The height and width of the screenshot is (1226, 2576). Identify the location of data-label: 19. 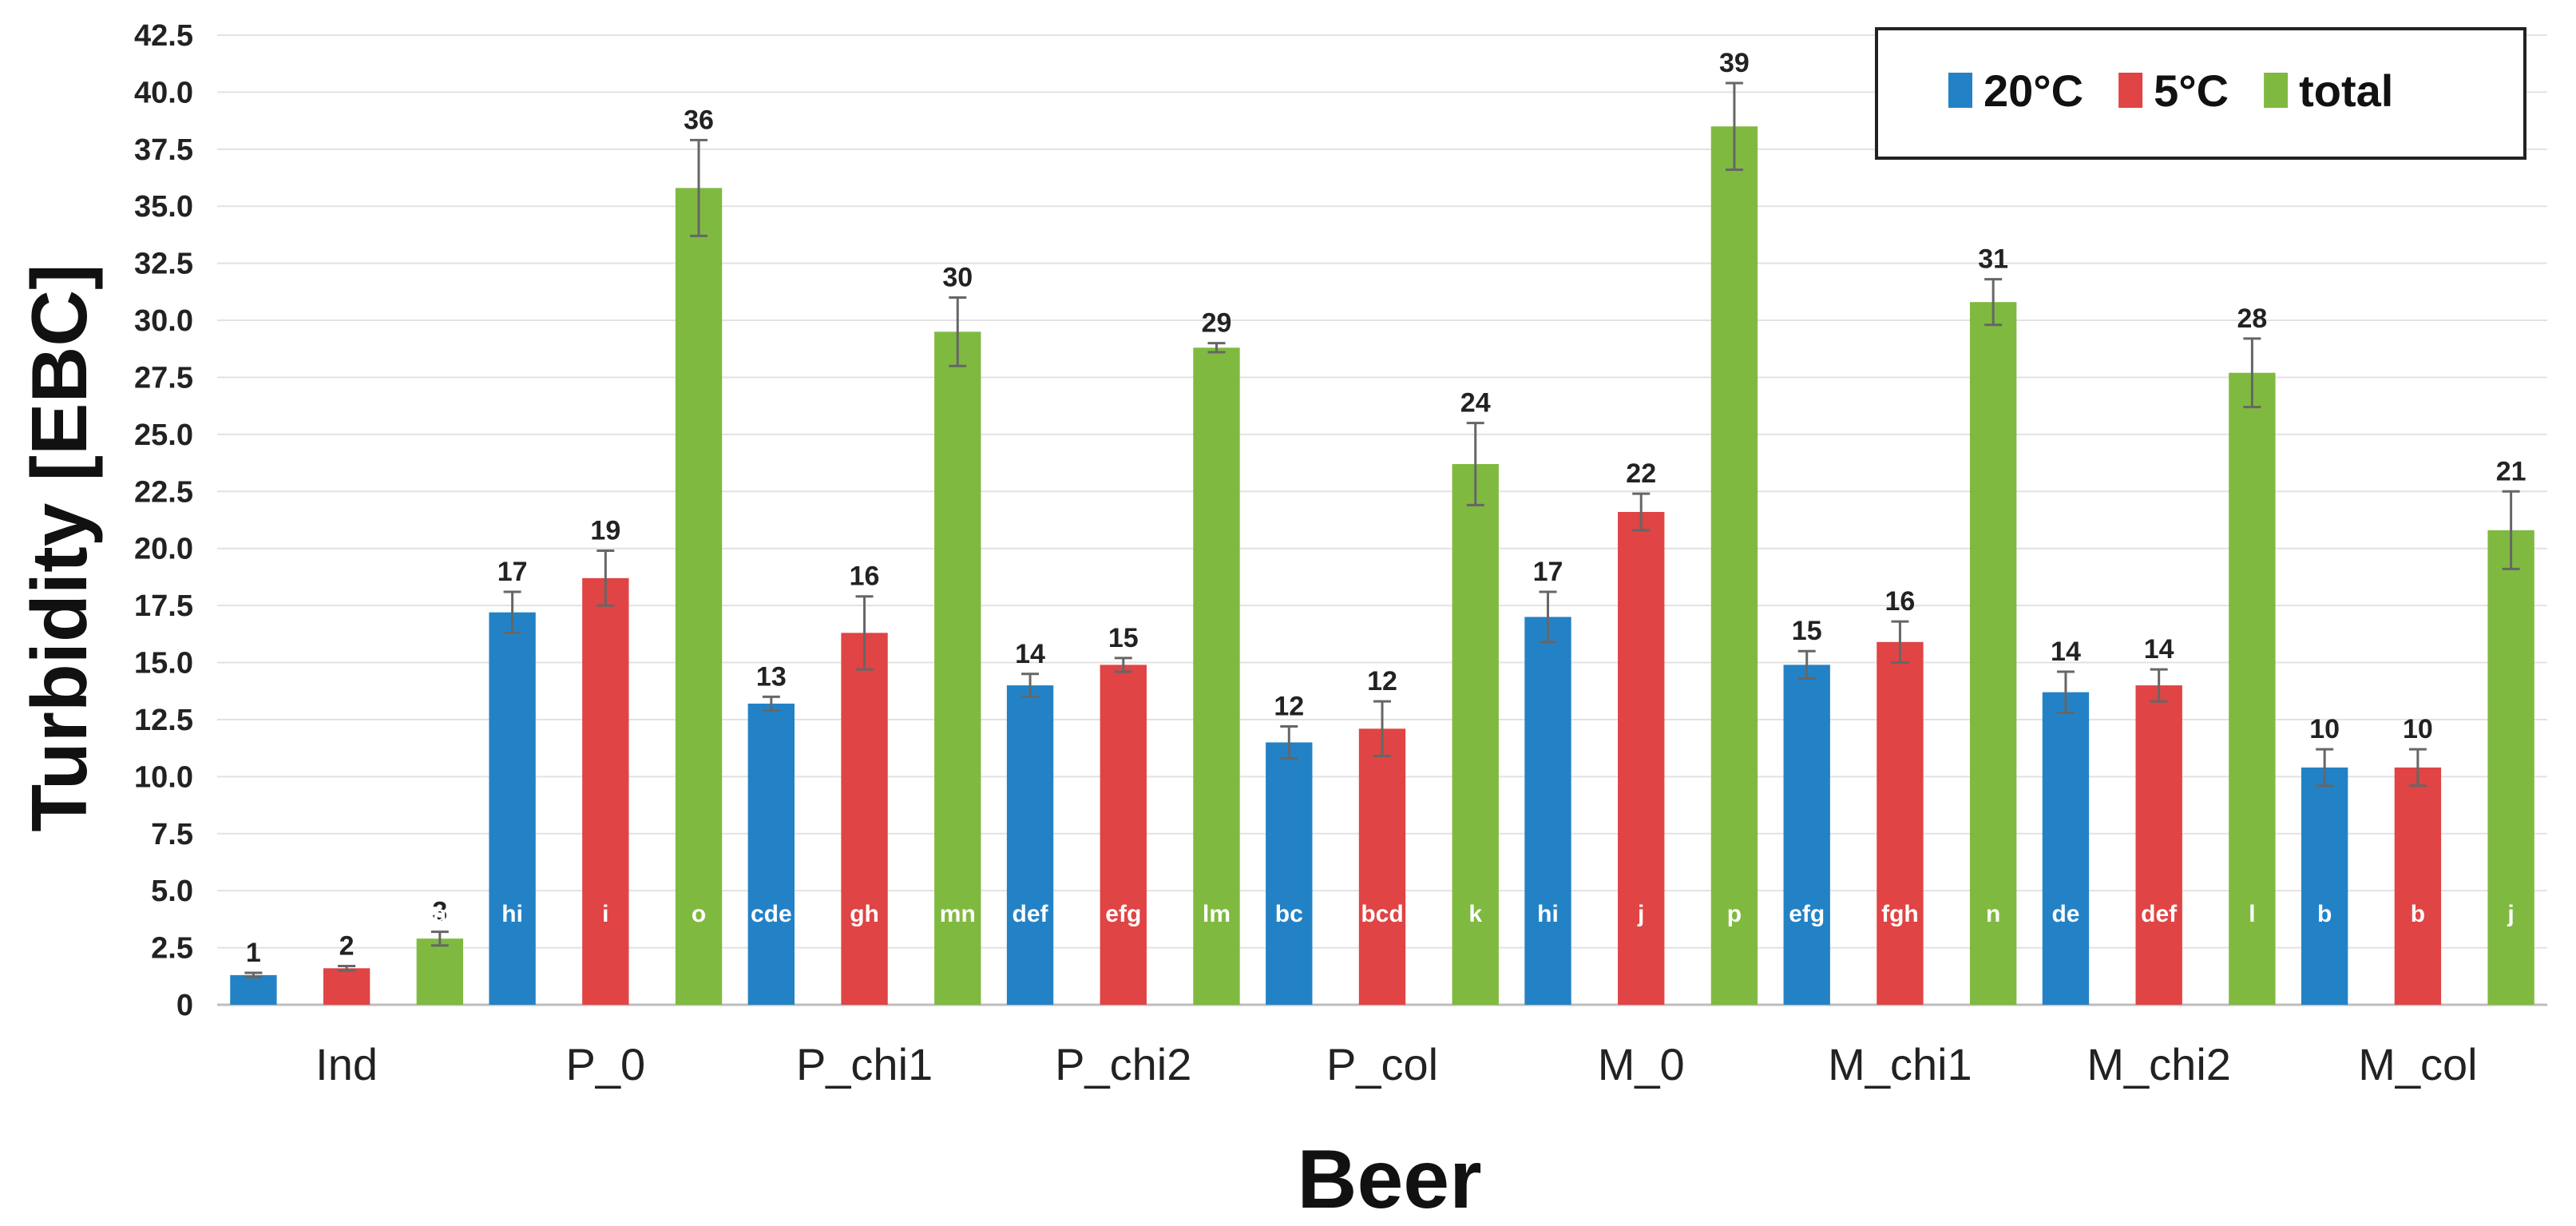
(605, 531).